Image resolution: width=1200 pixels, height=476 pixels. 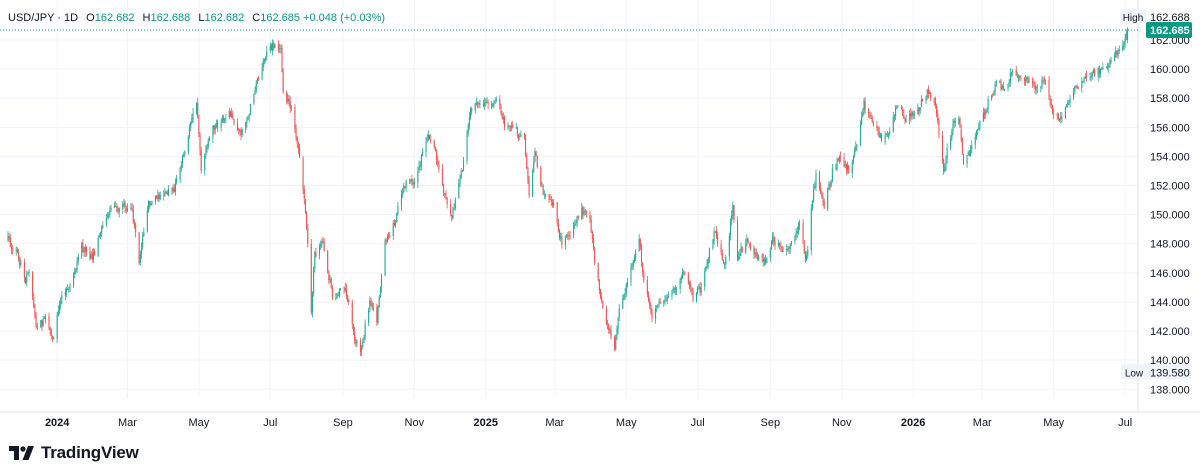 I want to click on price-tick-label: 138.000, so click(x=1170, y=390).